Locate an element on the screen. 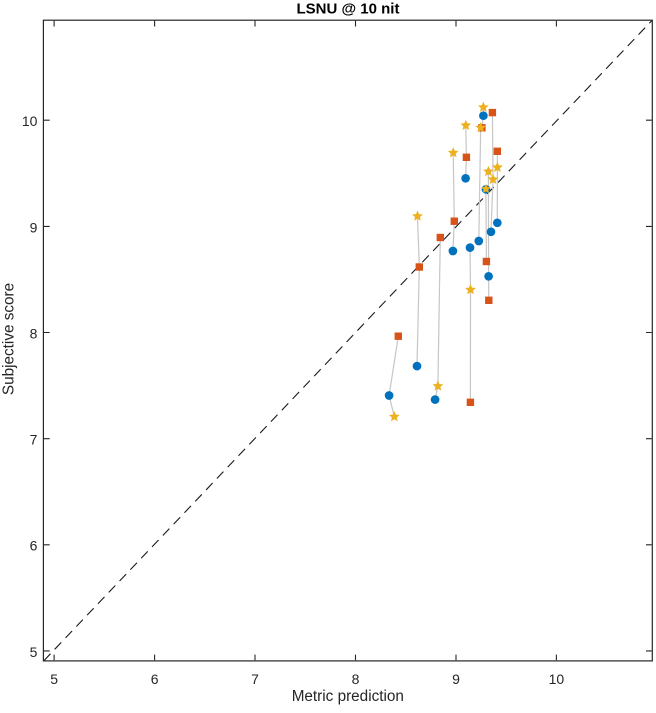 Image resolution: width=656 pixels, height=713 pixels. svg-text: LSNU @ 10 nit is located at coordinates (348, 8).